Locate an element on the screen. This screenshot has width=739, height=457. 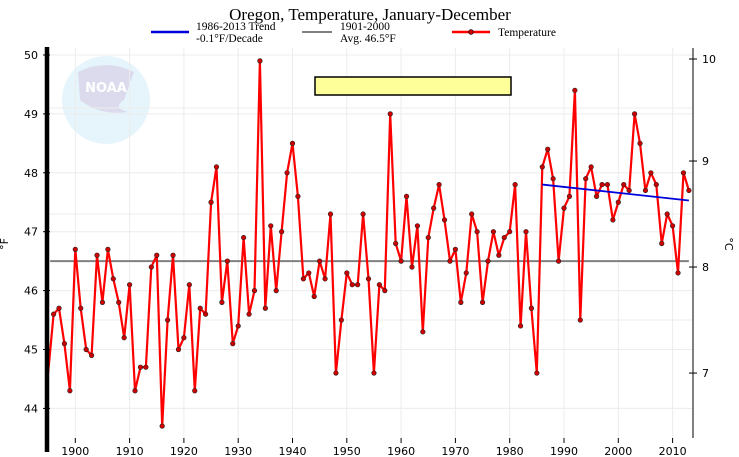
y-right-tick-label: 10 is located at coordinates (709, 59).